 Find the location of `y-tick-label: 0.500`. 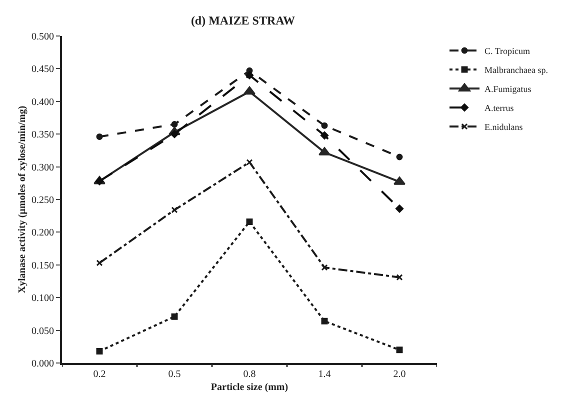

y-tick-label: 0.500 is located at coordinates (43, 37).